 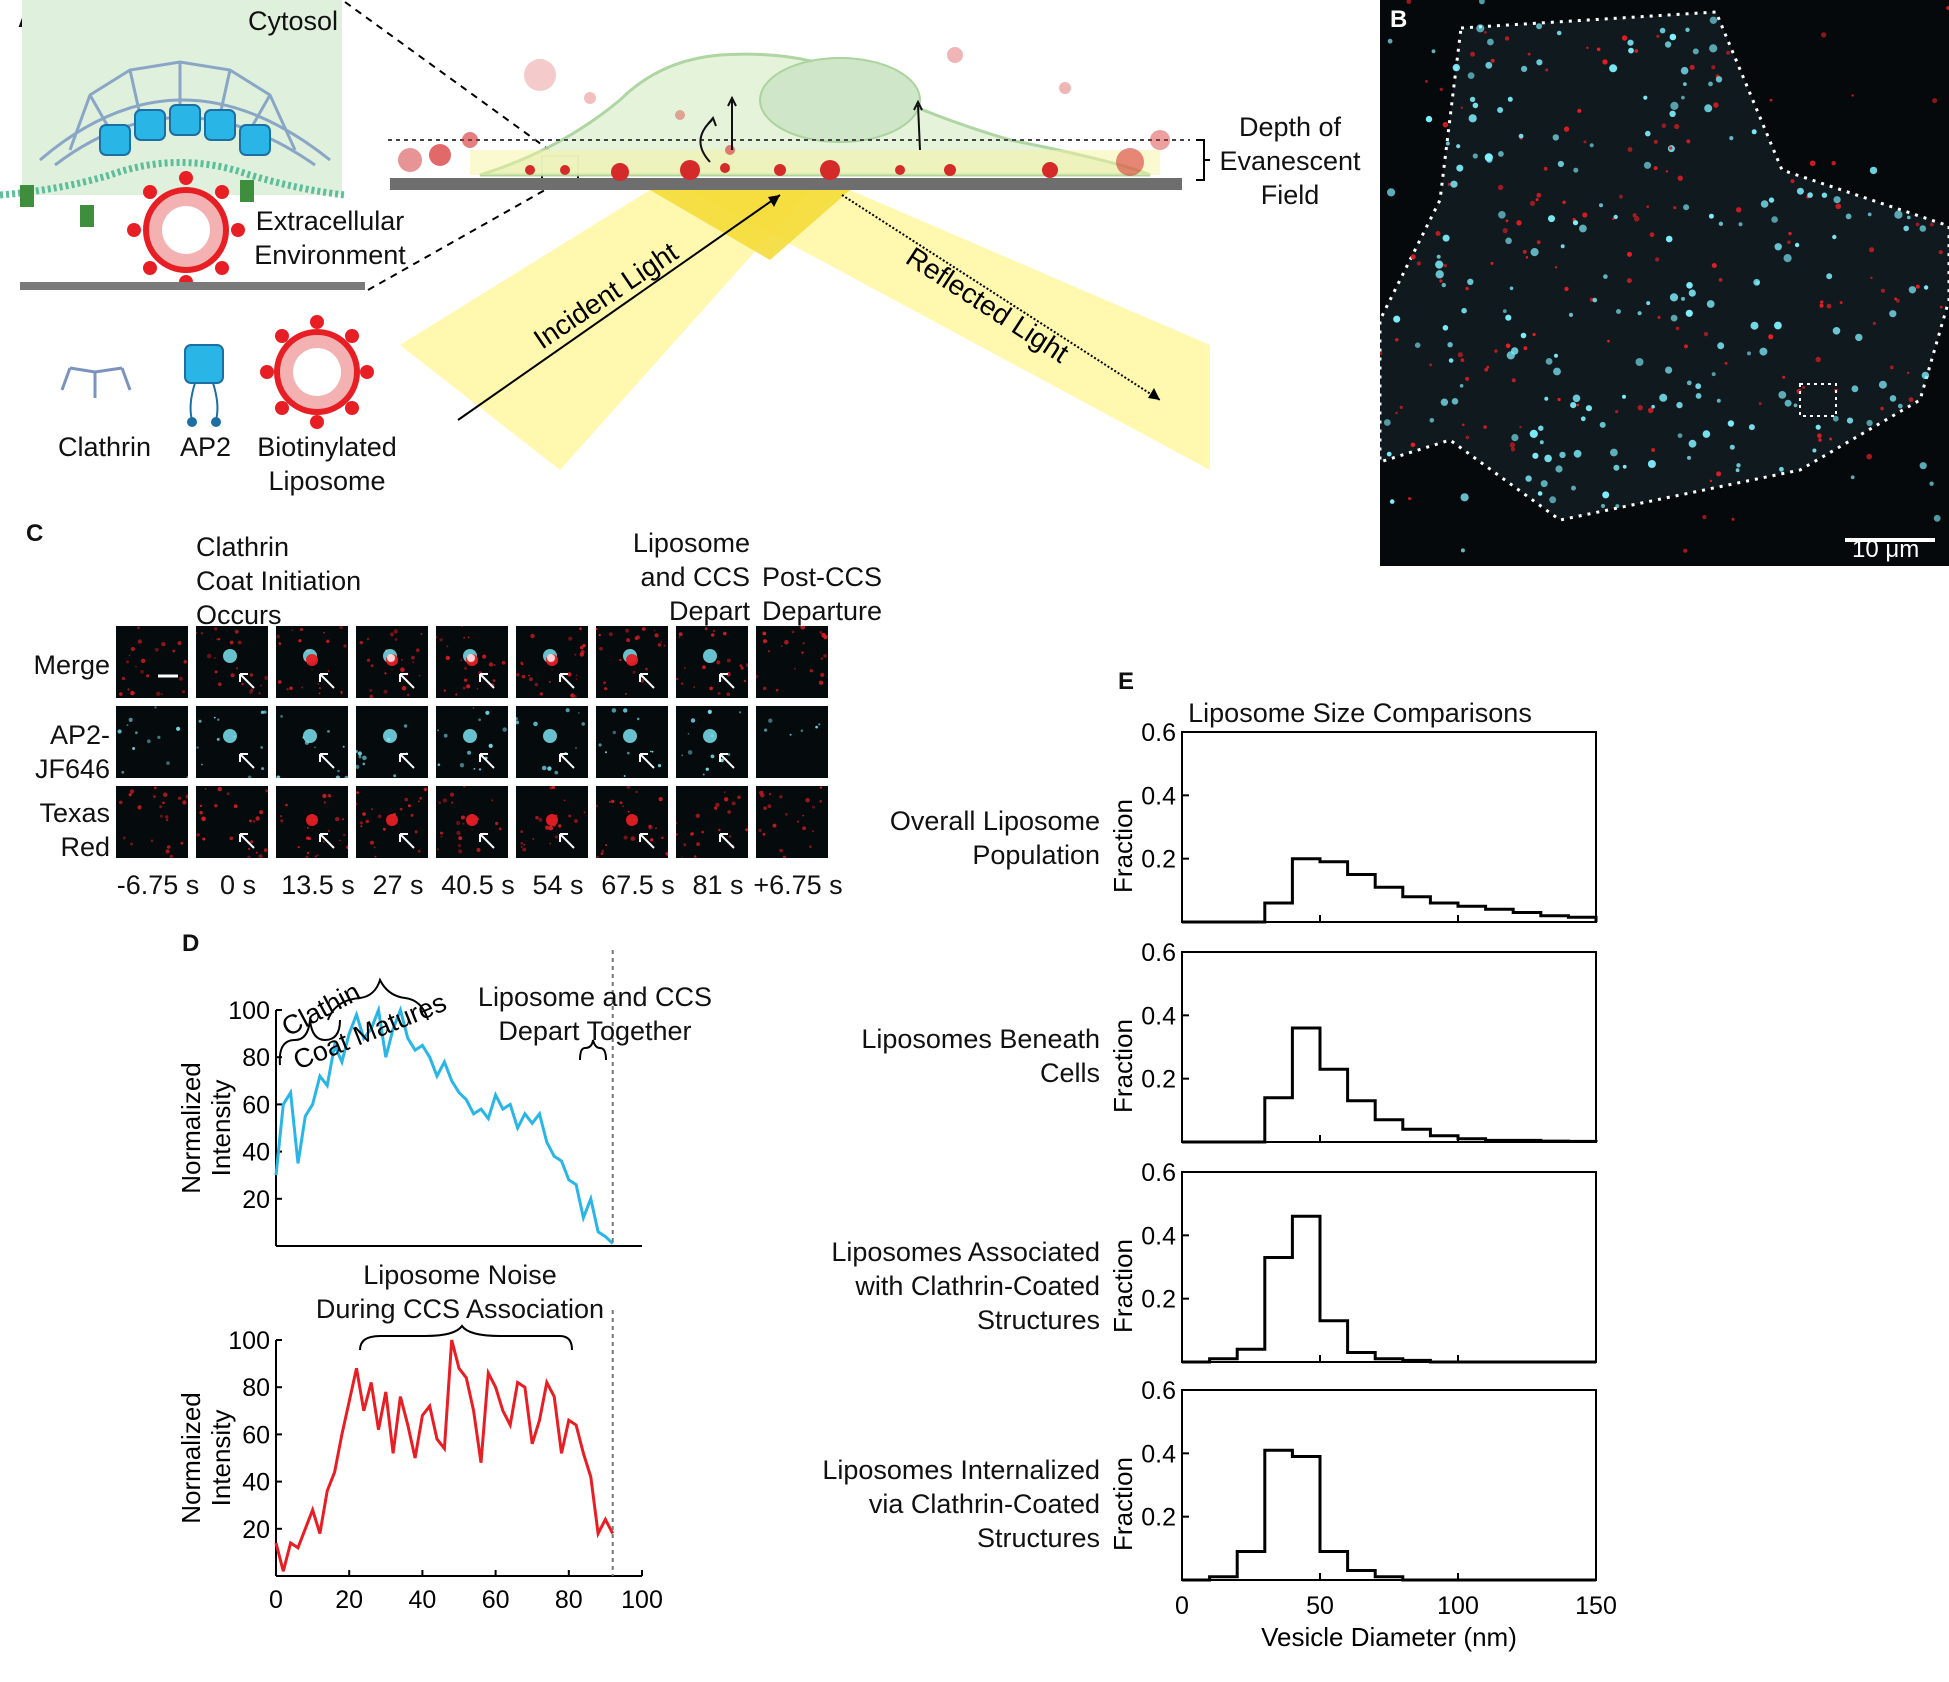 What do you see at coordinates (460, 1309) in the screenshot?
I see `noise-line2: During CCS Association` at bounding box center [460, 1309].